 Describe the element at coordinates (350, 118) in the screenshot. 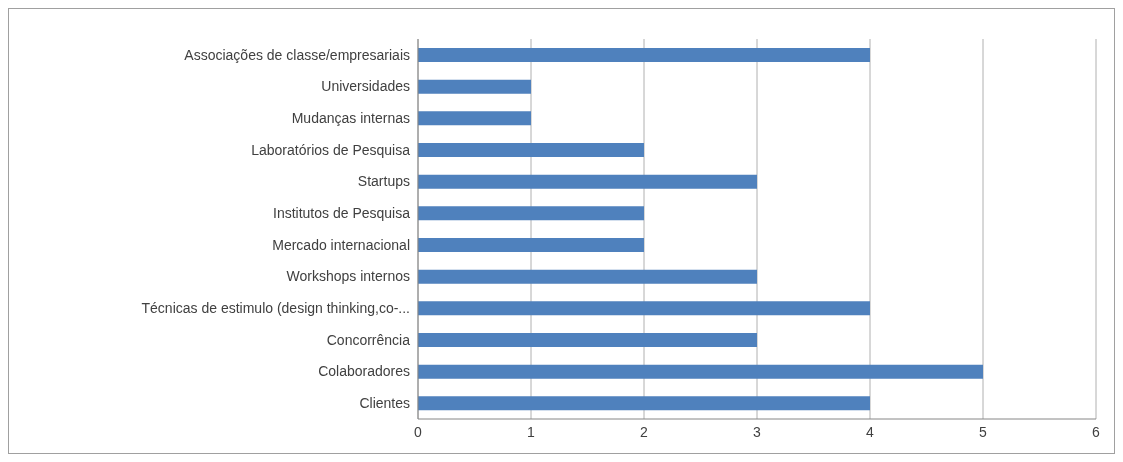

I see `y-tick-label: Mudanças internas` at that location.